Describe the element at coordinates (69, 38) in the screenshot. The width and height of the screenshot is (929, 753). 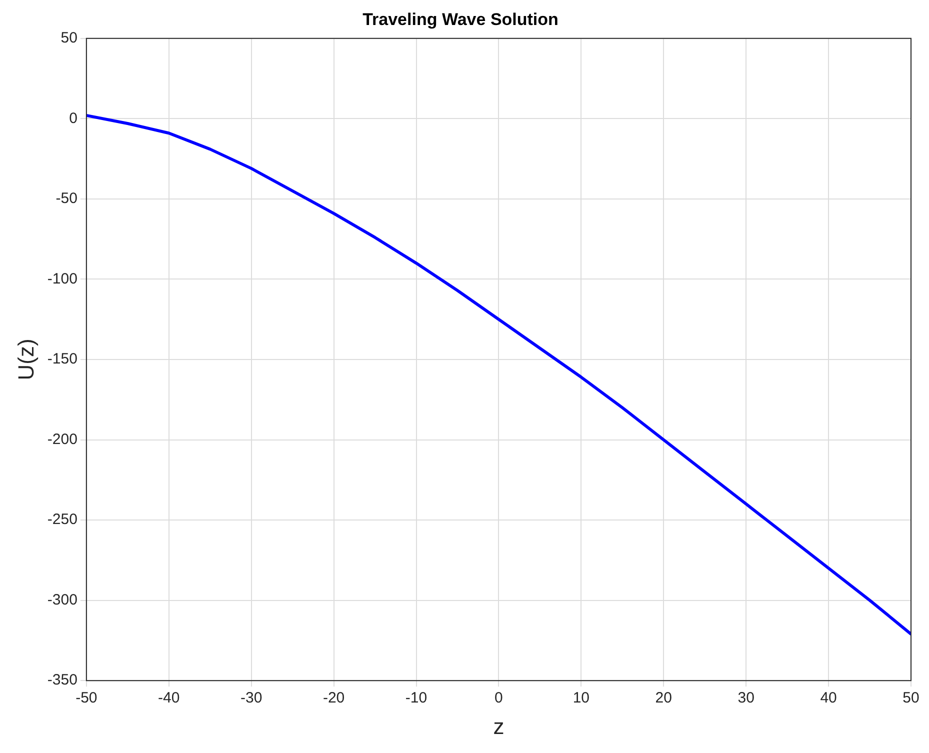
I see `y-tick-label: 50` at that location.